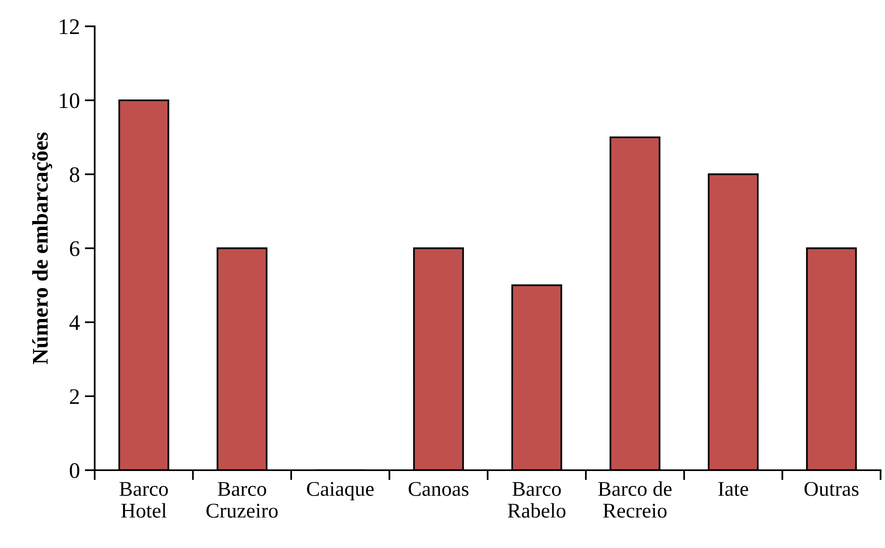 The height and width of the screenshot is (548, 885). I want to click on x-tick-label: Barco Rabelo, so click(537, 500).